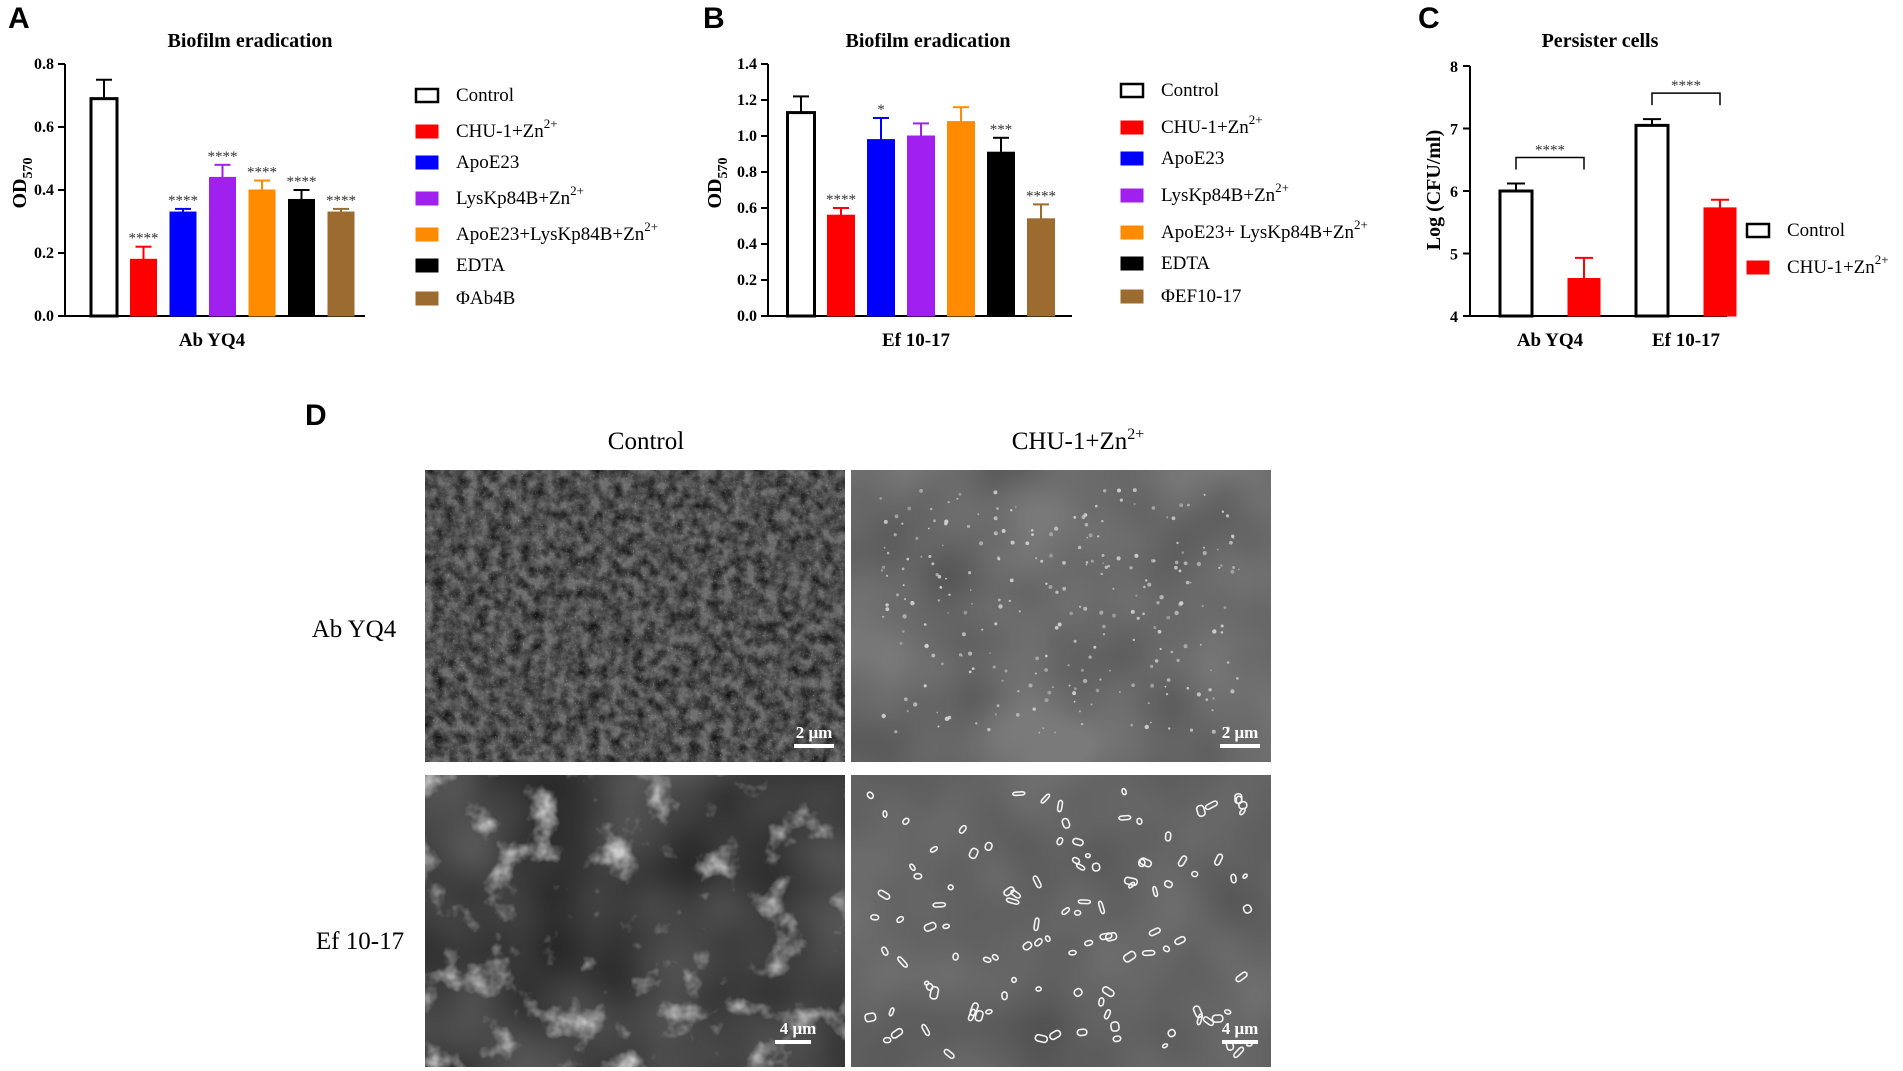 The width and height of the screenshot is (1903, 1071). I want to click on sem-row-header-ef: Ef 10-17, so click(360, 941).